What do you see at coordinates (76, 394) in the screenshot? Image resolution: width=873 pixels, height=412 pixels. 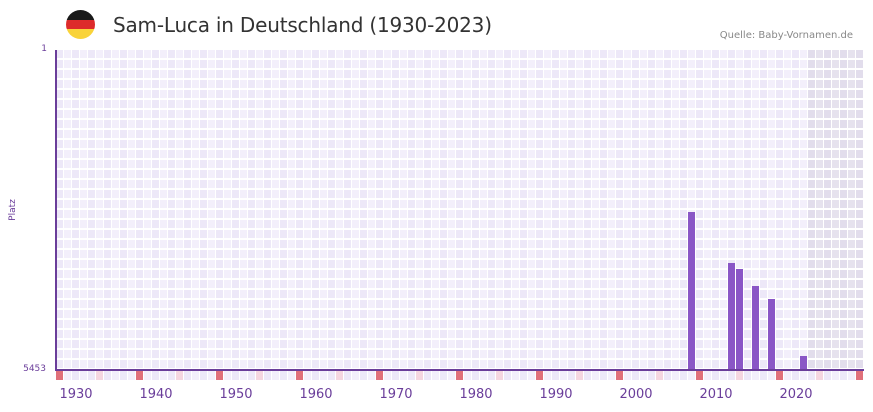 I see `x-tick-label: 1930` at bounding box center [76, 394].